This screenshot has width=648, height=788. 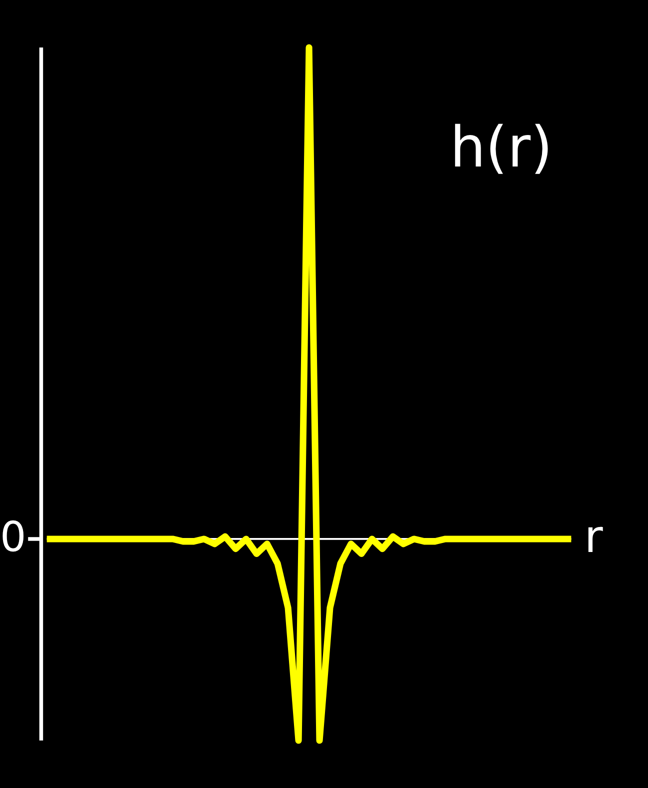 What do you see at coordinates (13, 537) in the screenshot?
I see `text: 0` at bounding box center [13, 537].